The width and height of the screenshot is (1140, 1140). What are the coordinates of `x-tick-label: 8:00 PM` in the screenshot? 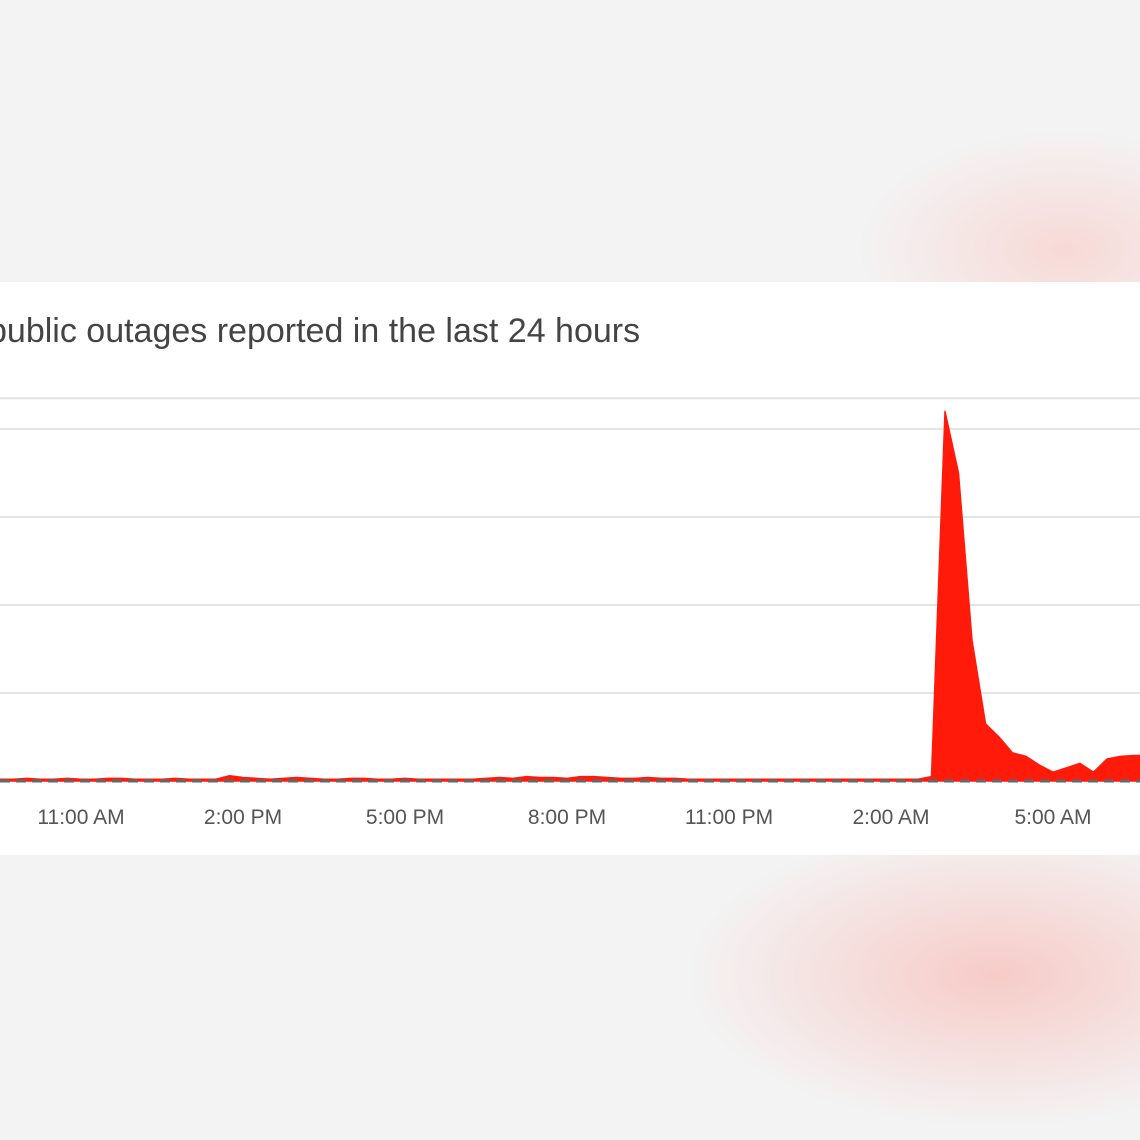 It's located at (567, 817).